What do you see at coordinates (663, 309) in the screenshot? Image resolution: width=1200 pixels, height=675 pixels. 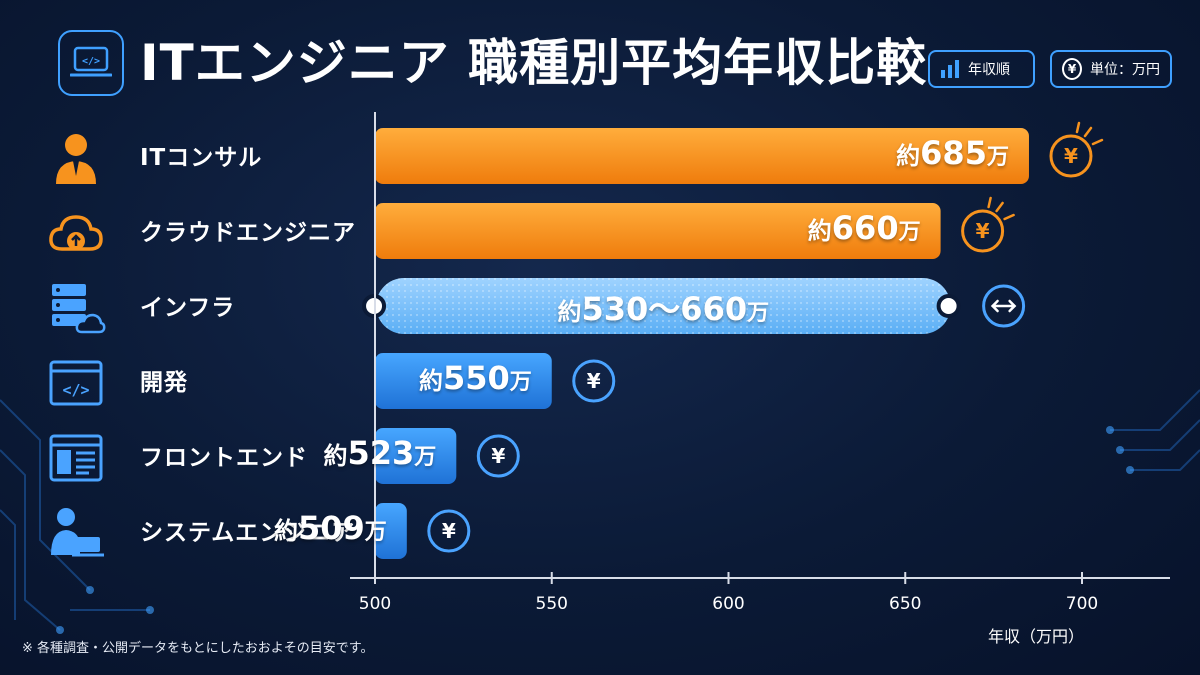 I see `bar-value-label: 約530〜660万` at bounding box center [663, 309].